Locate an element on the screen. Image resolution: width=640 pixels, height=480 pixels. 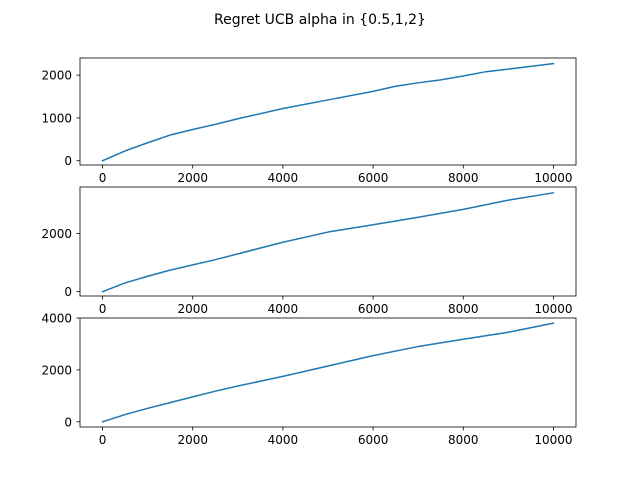
subplot-1-xtick-label: 4000 is located at coordinates (283, 178).